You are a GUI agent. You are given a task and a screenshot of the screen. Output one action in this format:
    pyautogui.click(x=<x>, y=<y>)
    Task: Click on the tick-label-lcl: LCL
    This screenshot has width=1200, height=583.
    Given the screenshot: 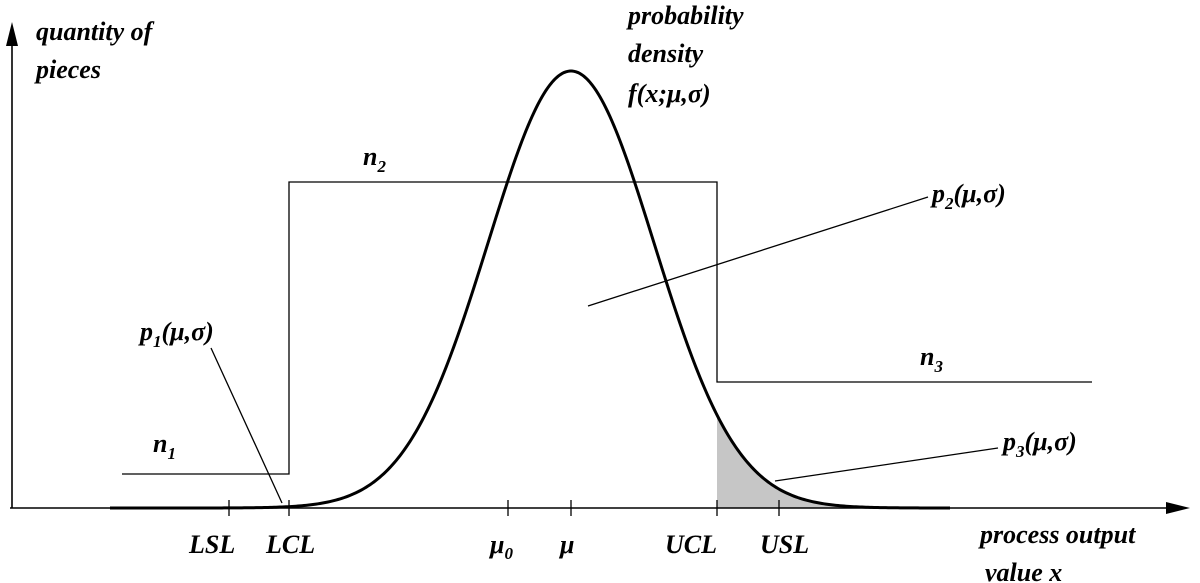 What is the action you would take?
    pyautogui.click(x=290, y=544)
    